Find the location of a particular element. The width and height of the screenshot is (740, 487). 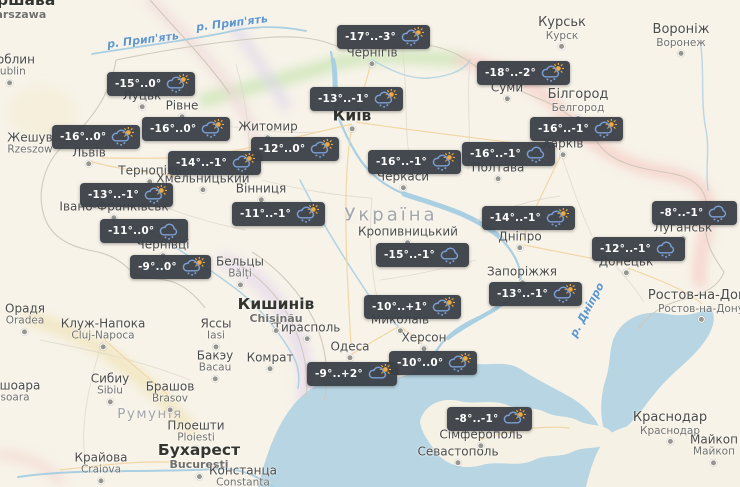

weather-badge: -8°..-1° is located at coordinates (695, 213).